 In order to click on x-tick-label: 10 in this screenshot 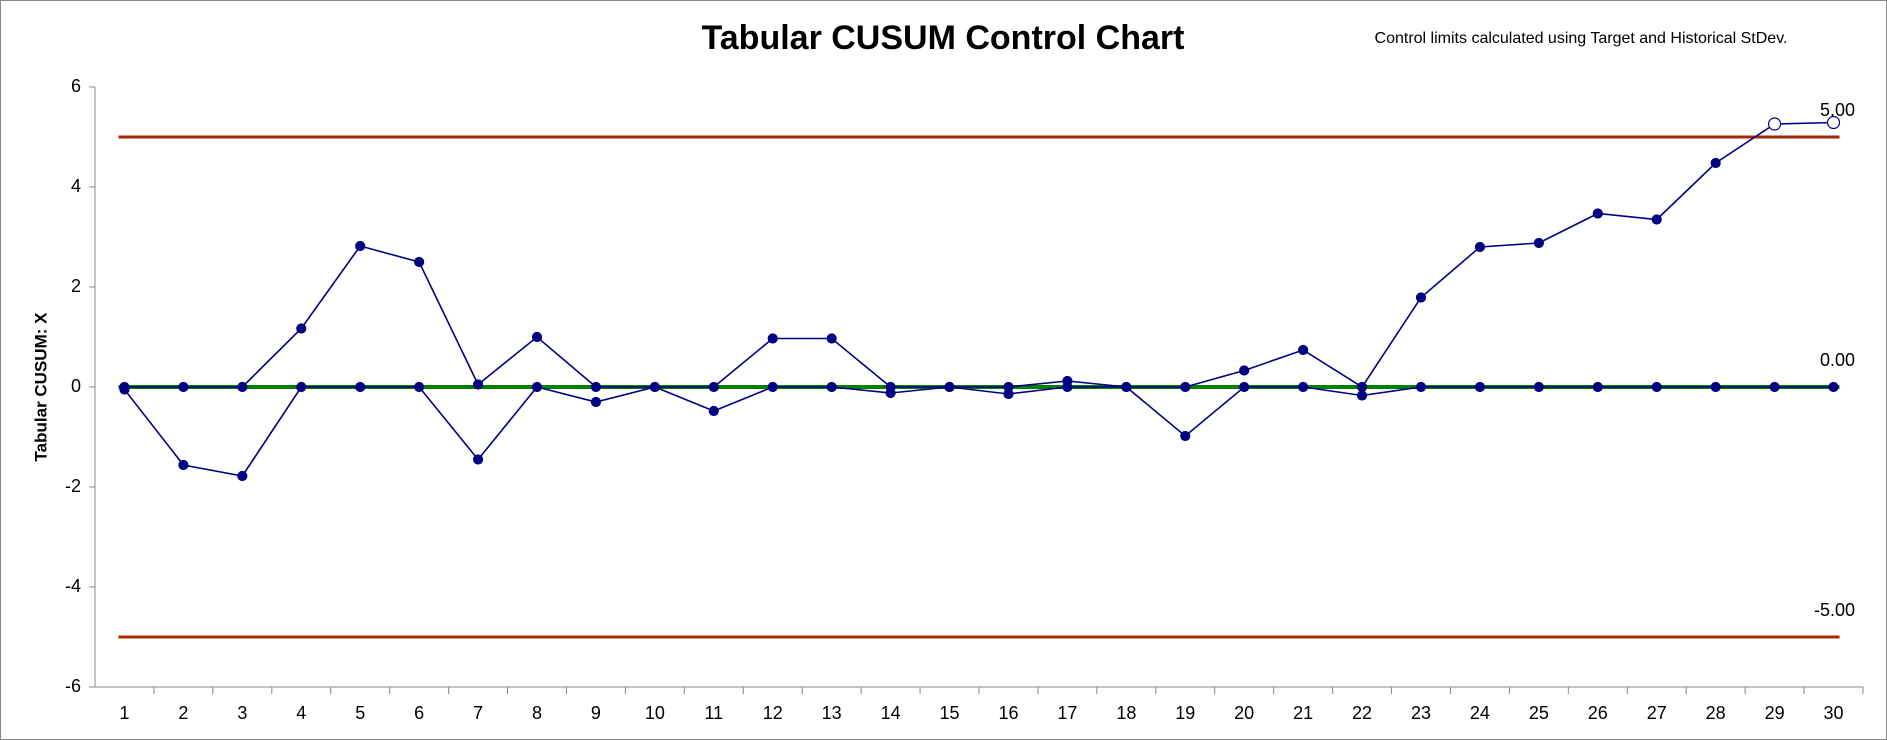, I will do `click(655, 713)`.